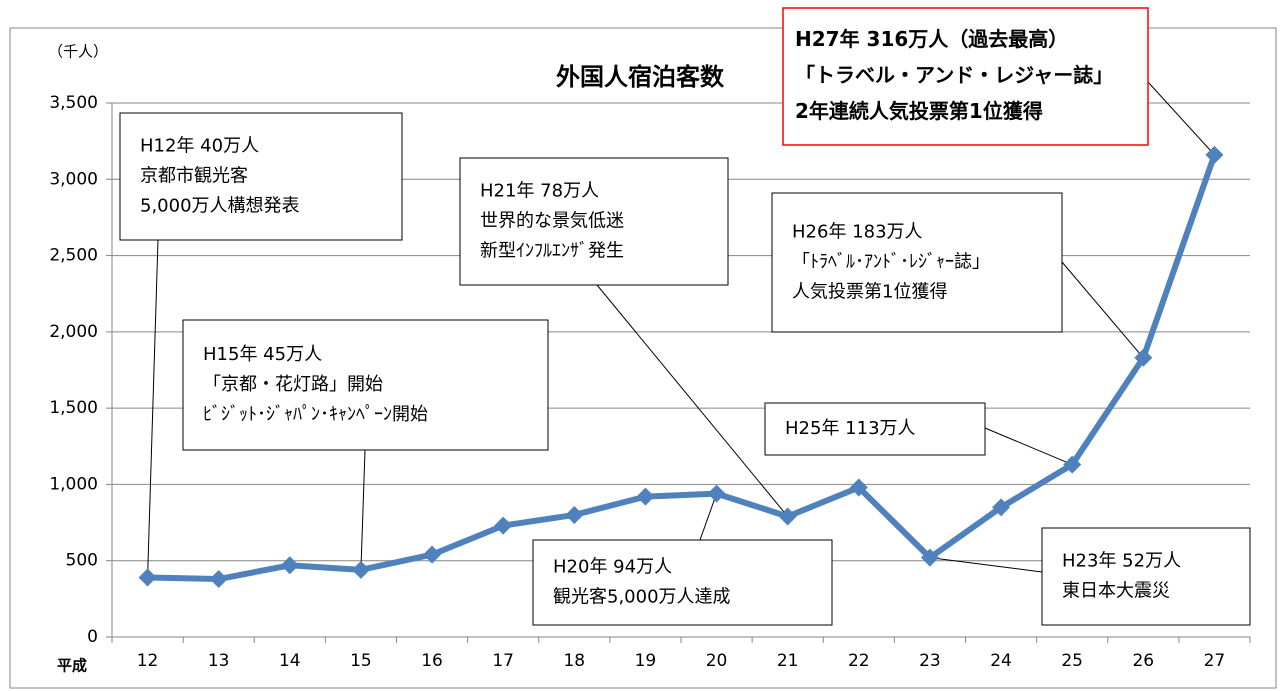 This screenshot has width=1282, height=691. What do you see at coordinates (315, 414) in the screenshot?
I see `annotation-text: ﾋﾞｼﾞｯﾄ･ｼﾞｬﾊﾟﾝ･ｷｬﾝﾍﾟｰﾝ開始` at bounding box center [315, 414].